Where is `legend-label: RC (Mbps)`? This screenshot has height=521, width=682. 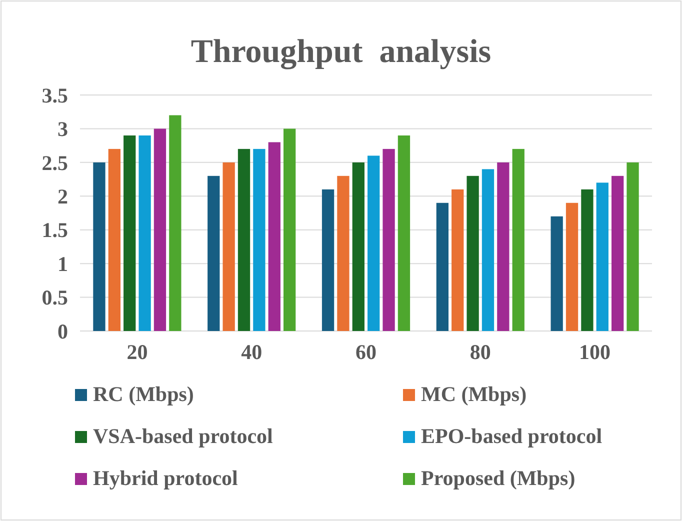 legend-label: RC (Mbps) is located at coordinates (143, 394).